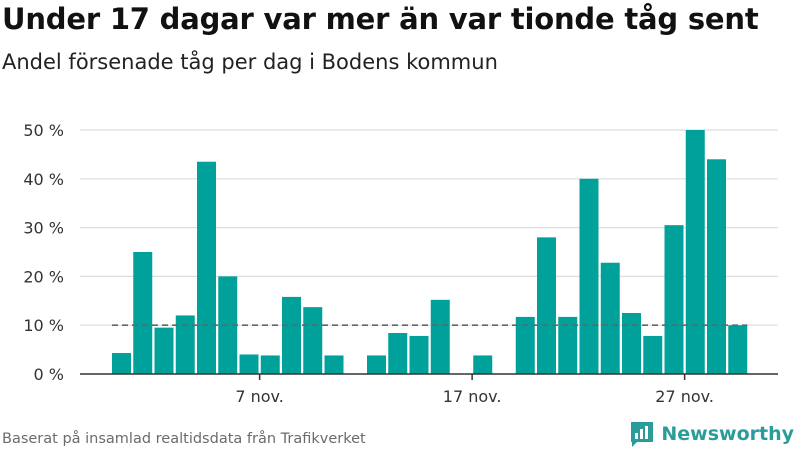 This screenshot has height=450, width=800. What do you see at coordinates (43, 252) in the screenshot?
I see `y-axis-ticks: 0 % 10 % 20 % 30 % 40 % 50 %` at bounding box center [43, 252].